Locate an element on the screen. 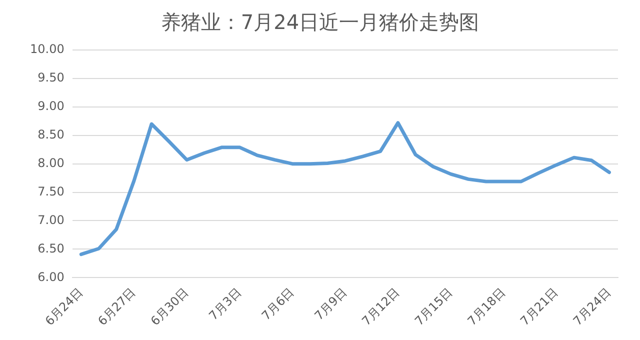 Image resolution: width=640 pixels, height=340 pixels. x-tick-label: 6月30日 is located at coordinates (170, 306).